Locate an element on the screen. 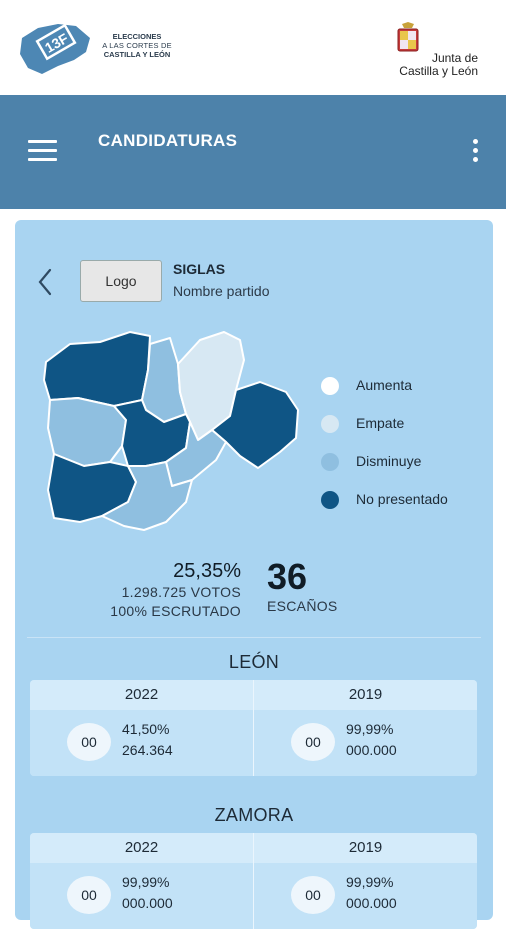  province-title: LEÓN is located at coordinates (254, 662).